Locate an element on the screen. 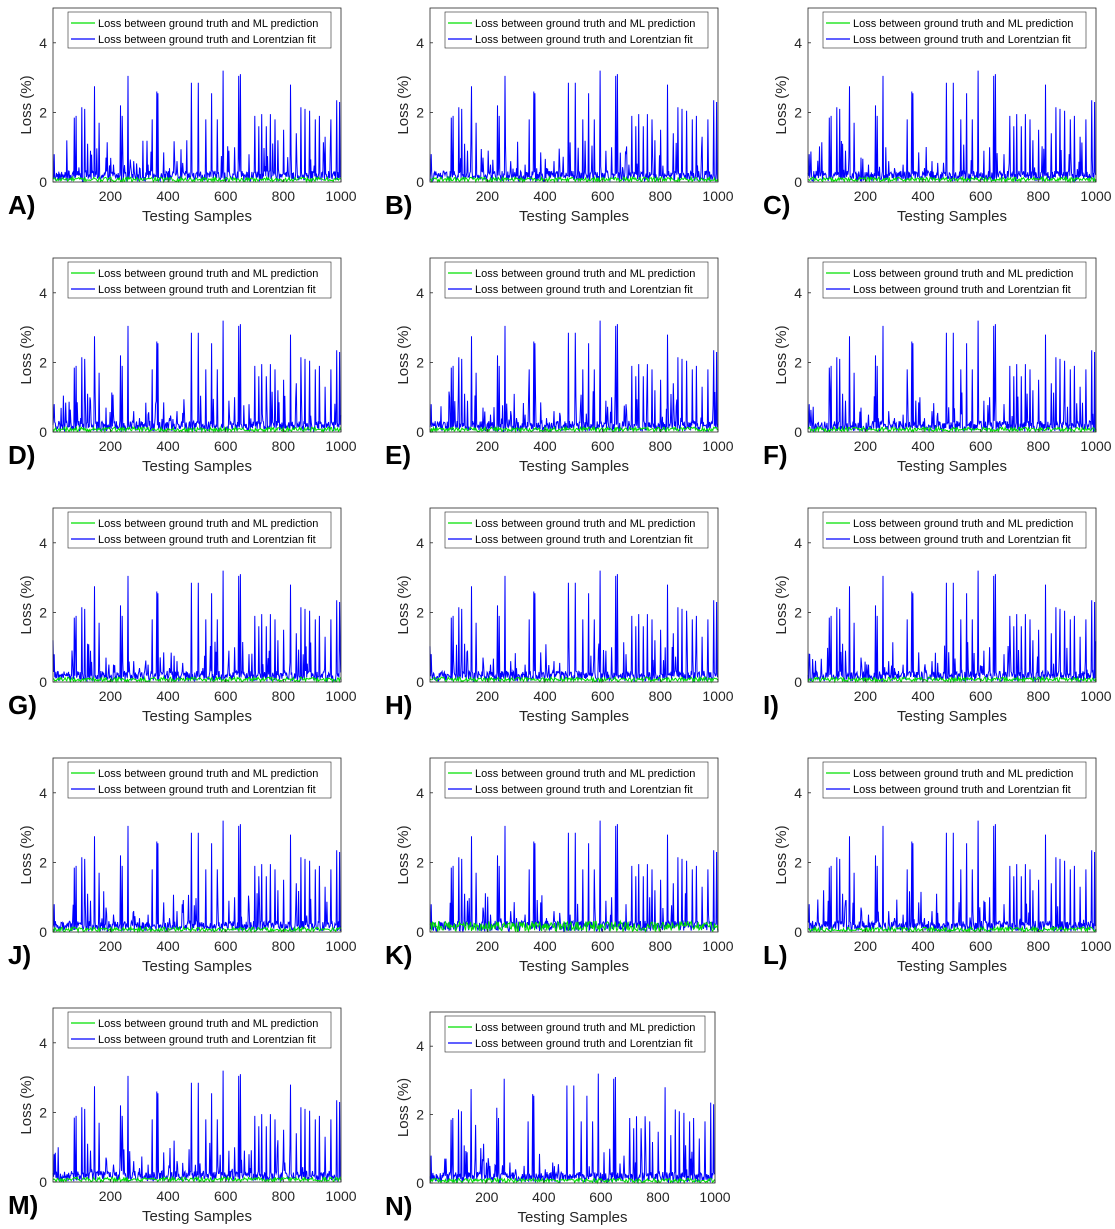  panel-label: H) is located at coordinates (398, 705).